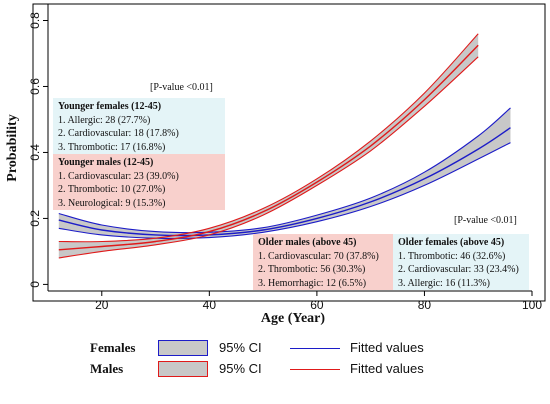 This screenshot has width=550, height=404. What do you see at coordinates (118, 133) in the screenshot?
I see `box-line: 2. Cardiovascular: 18 (17.8%)` at bounding box center [118, 133].